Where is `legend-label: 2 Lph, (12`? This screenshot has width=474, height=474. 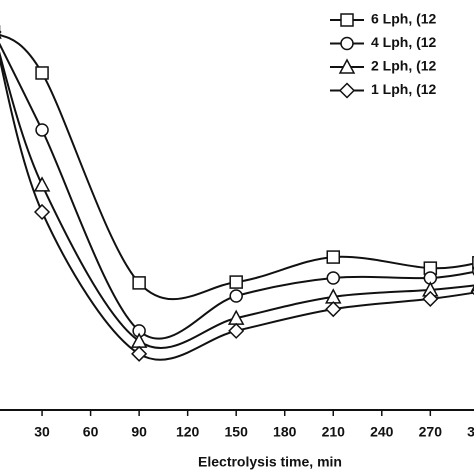 legend-label: 2 Lph, (12 is located at coordinates (404, 66).